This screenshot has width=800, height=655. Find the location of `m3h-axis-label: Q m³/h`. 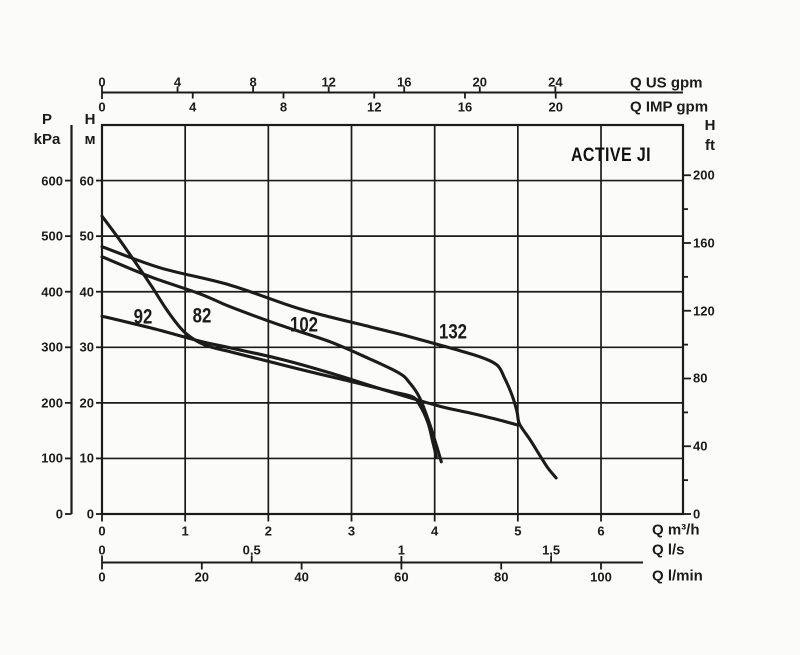

m3h-axis-label: Q m³/h is located at coordinates (676, 530).